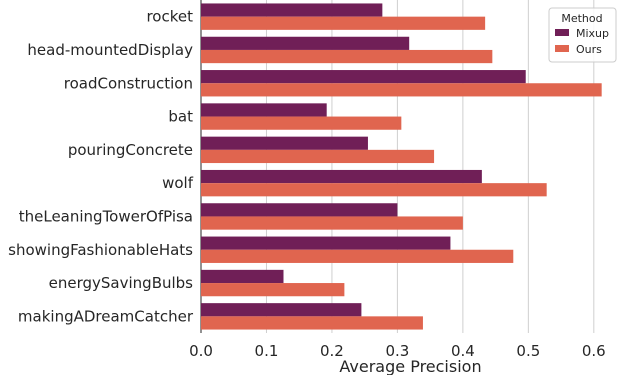 The image size is (621, 375). Describe the element at coordinates (332, 223) in the screenshot. I see `bar-ours-theLeaningTowerOfPisa` at that location.